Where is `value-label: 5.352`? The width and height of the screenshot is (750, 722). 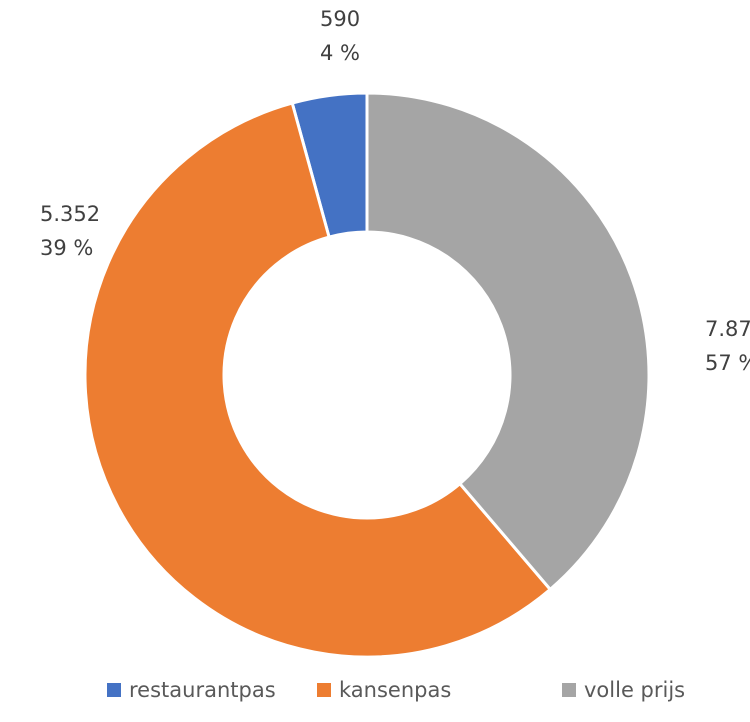
value-label: 5.352 is located at coordinates (70, 214).